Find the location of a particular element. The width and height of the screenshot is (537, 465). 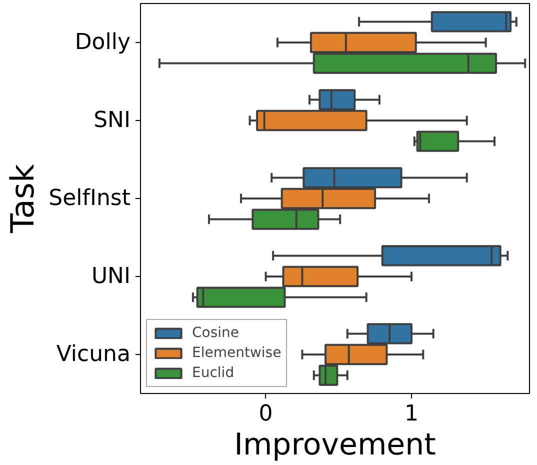

legend-label: Cosine is located at coordinates (216, 333).